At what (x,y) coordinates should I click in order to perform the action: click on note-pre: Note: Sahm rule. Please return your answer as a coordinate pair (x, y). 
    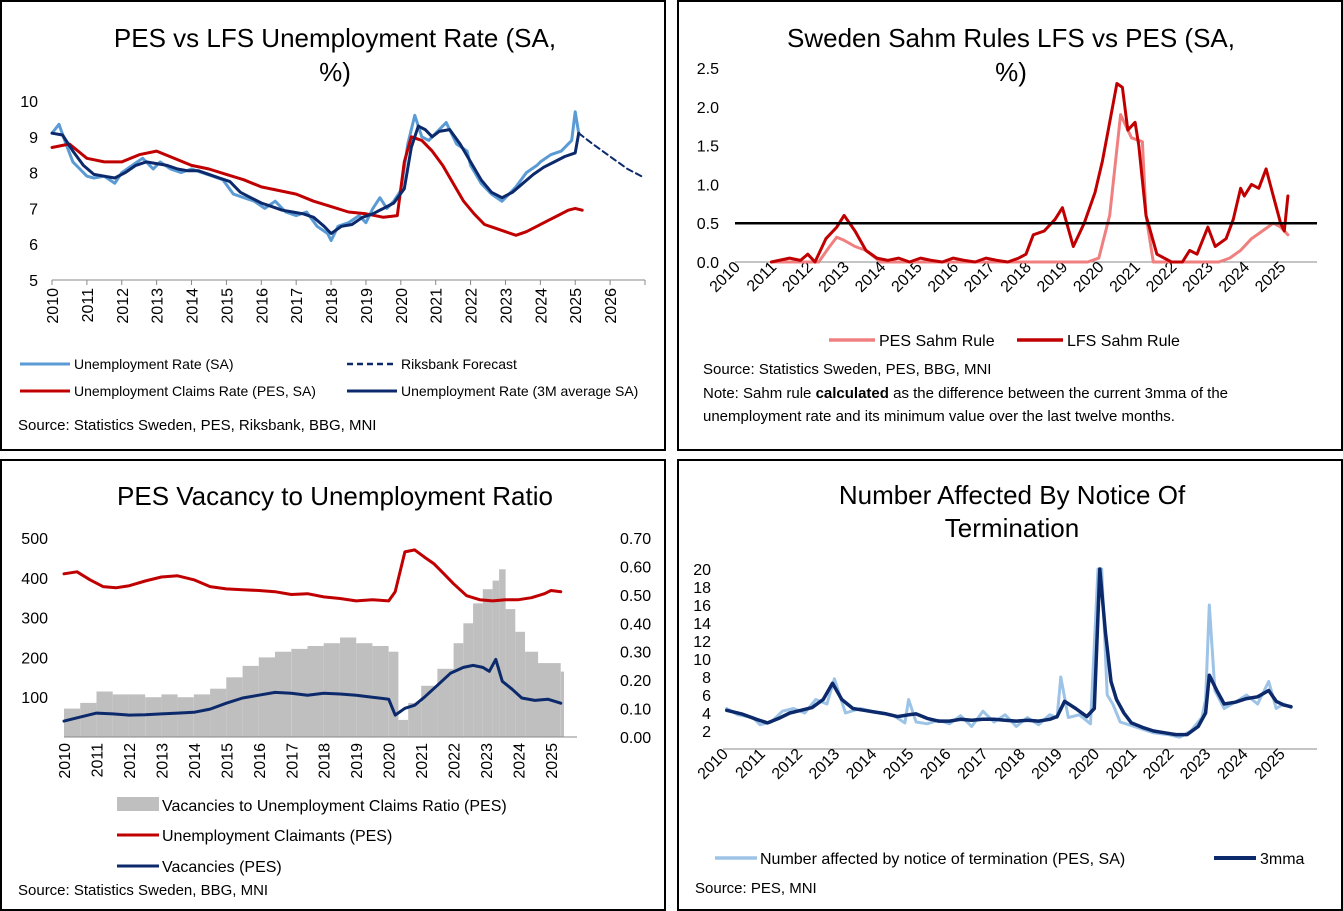
    Looking at the image, I should click on (759, 393).